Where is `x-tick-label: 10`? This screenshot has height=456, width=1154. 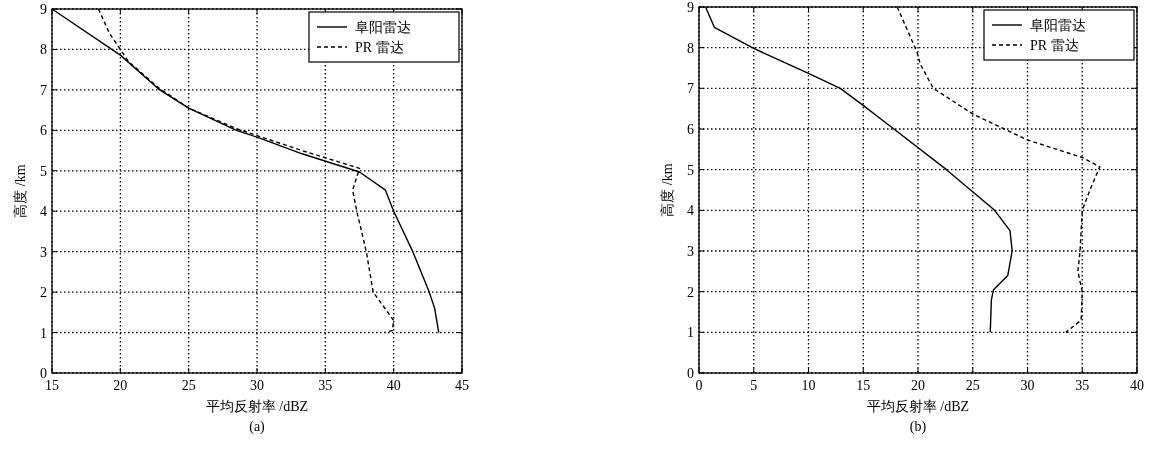
x-tick-label: 10 is located at coordinates (808, 385).